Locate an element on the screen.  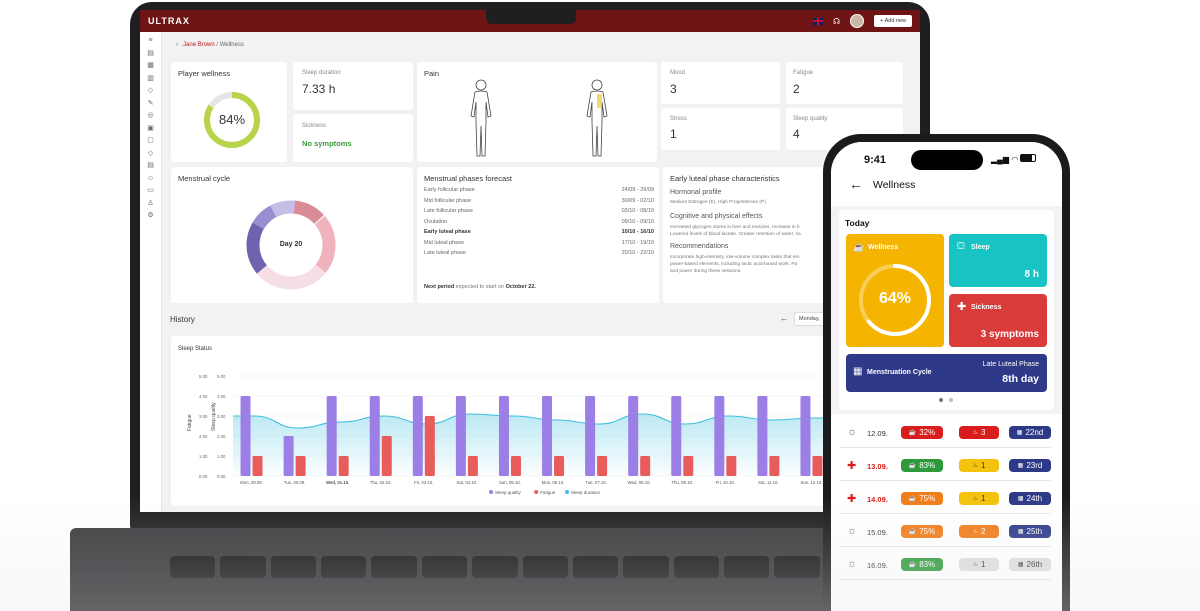
history-wellness-pill: ☕ 75% is located at coordinates (922, 531).